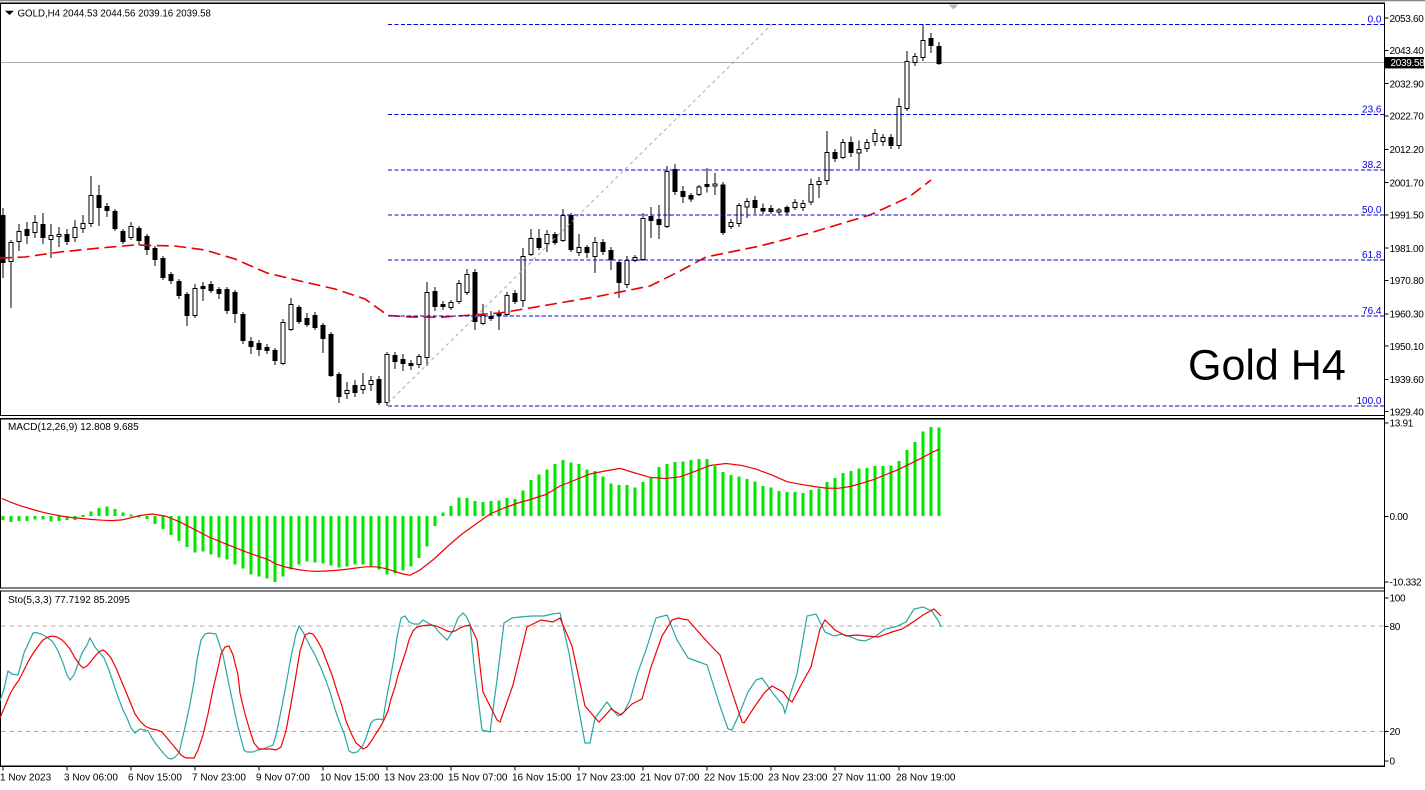  Describe the element at coordinates (1372, 210) in the screenshot. I see `svg-text: 50.0` at that location.